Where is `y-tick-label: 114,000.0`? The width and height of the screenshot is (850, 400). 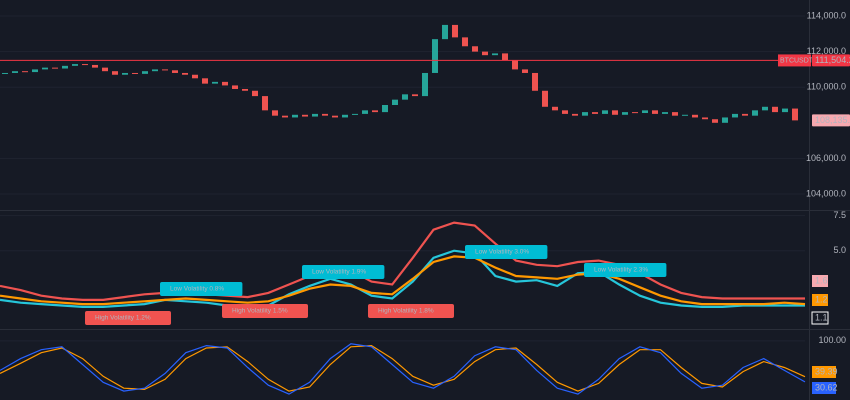 y-tick-label: 114,000.0 is located at coordinates (826, 15).